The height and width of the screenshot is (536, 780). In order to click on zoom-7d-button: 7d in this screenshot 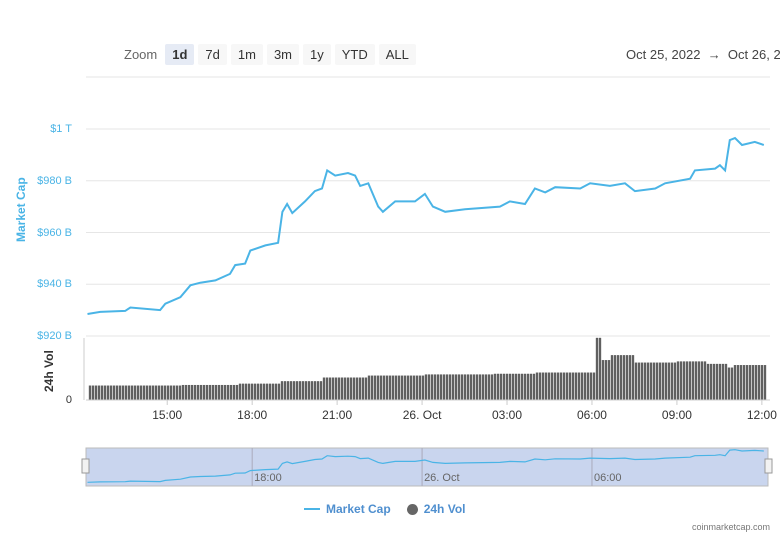, I will do `click(212, 54)`.